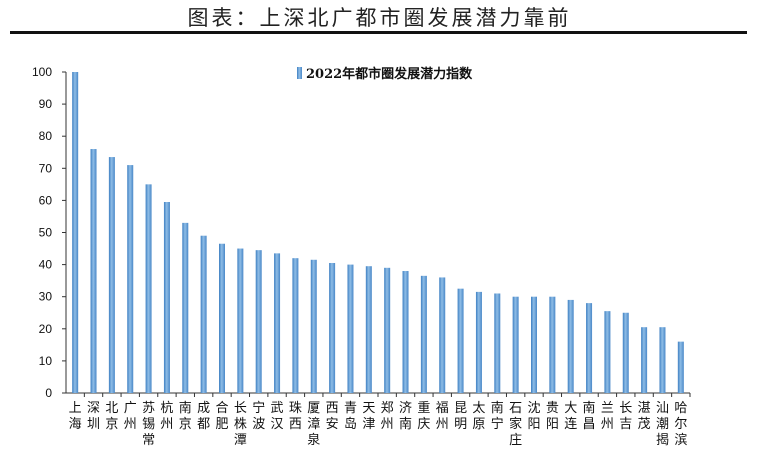 Image resolution: width=759 pixels, height=460 pixels. Describe the element at coordinates (379, 18) in the screenshot. I see `page-title: 图表：上深北广都市圈发展潜力靠前` at that location.